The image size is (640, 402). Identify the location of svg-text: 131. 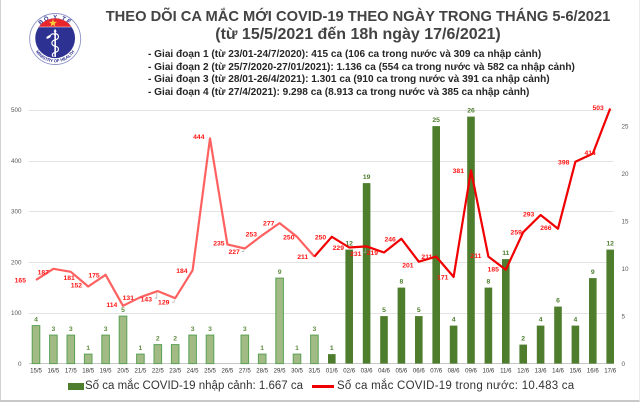
(129, 298).